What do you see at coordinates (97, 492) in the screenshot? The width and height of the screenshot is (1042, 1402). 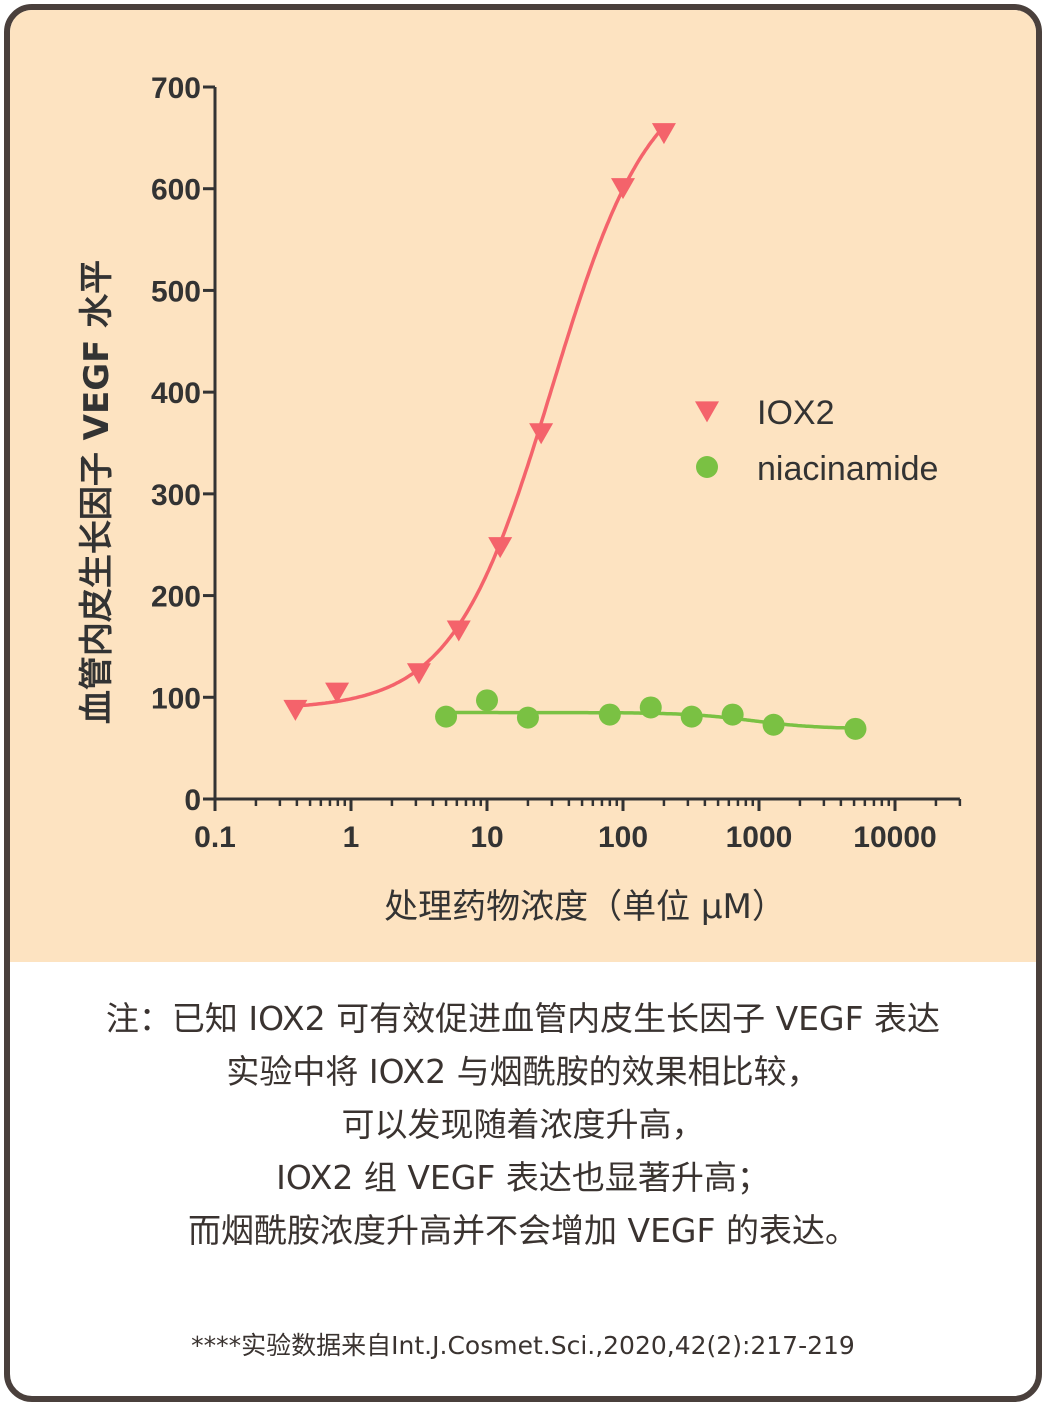 I see `y-axis-label: 血管内皮生长因子 VEGF 水平` at bounding box center [97, 492].